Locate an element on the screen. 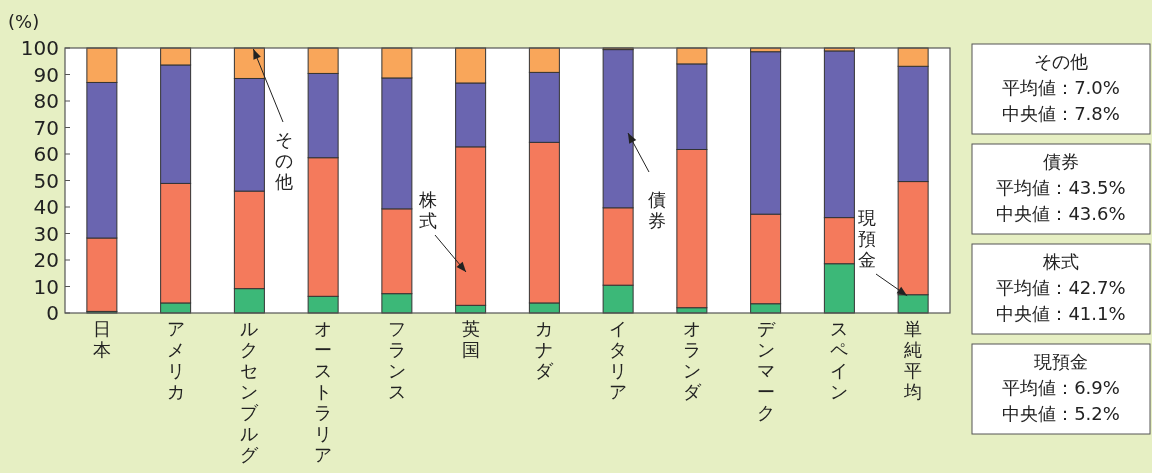 The width and height of the screenshot is (1152, 473). y-tick-label: 60 is located at coordinates (46, 154).